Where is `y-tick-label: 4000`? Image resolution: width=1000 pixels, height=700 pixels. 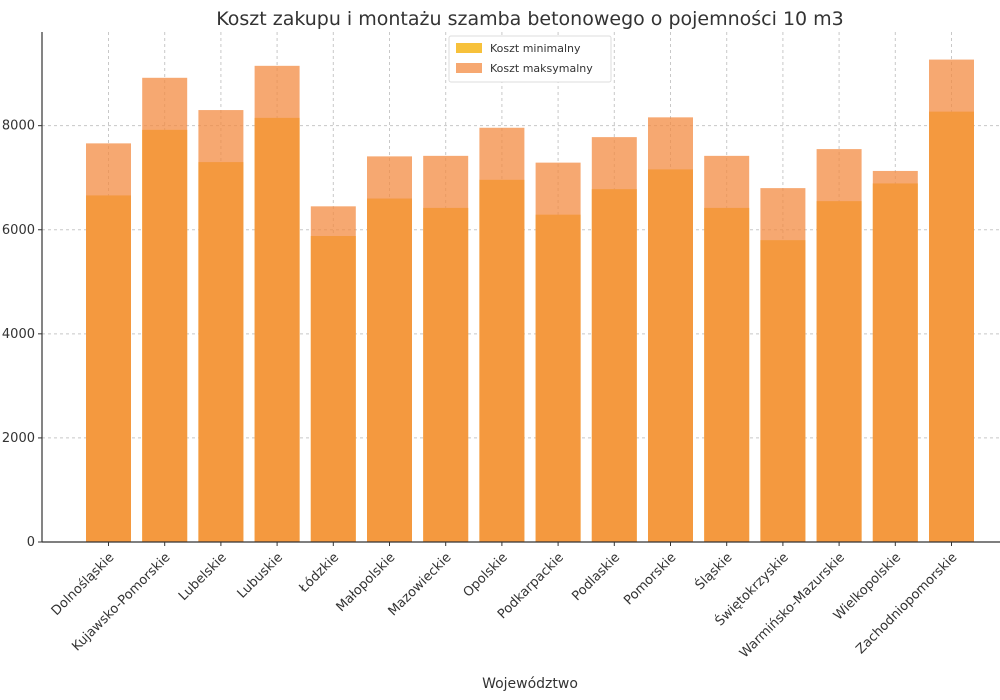
y-tick-label: 4000 is located at coordinates (18, 334).